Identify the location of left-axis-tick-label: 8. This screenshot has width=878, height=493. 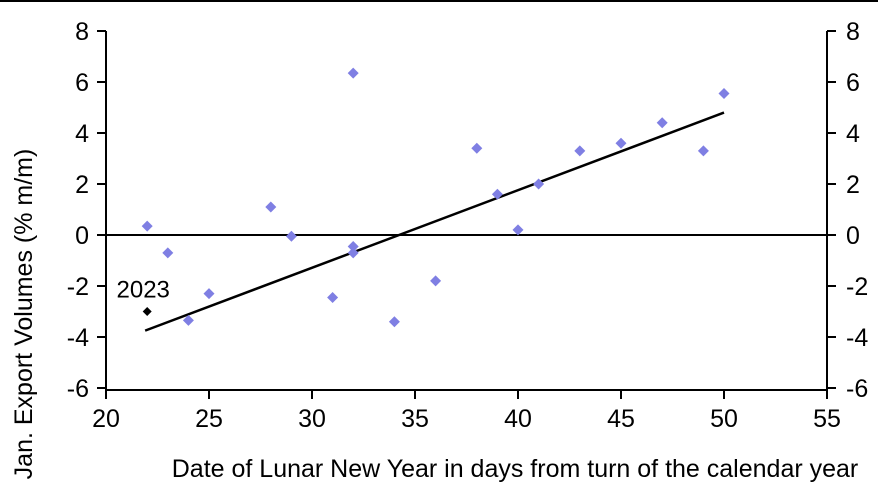
(82, 32).